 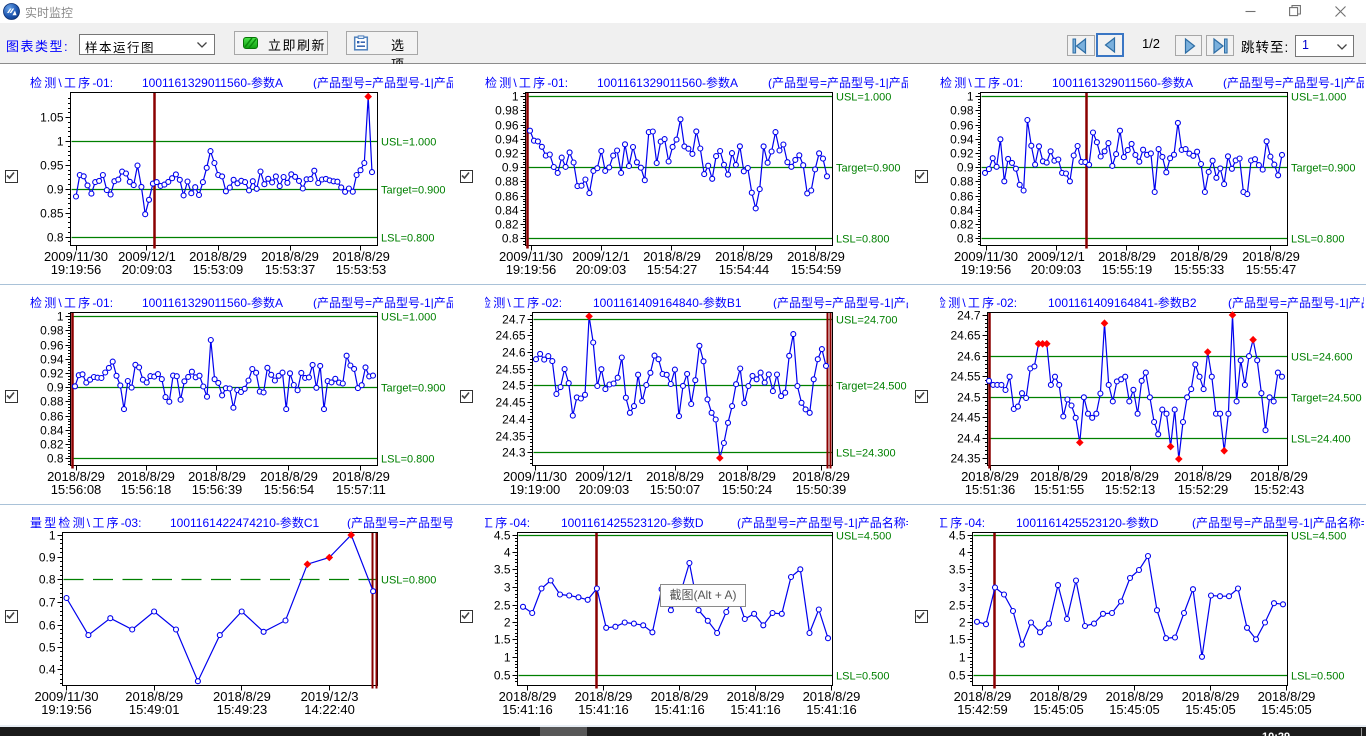 I want to click on svg-text: 24.4, so click(x=969, y=439).